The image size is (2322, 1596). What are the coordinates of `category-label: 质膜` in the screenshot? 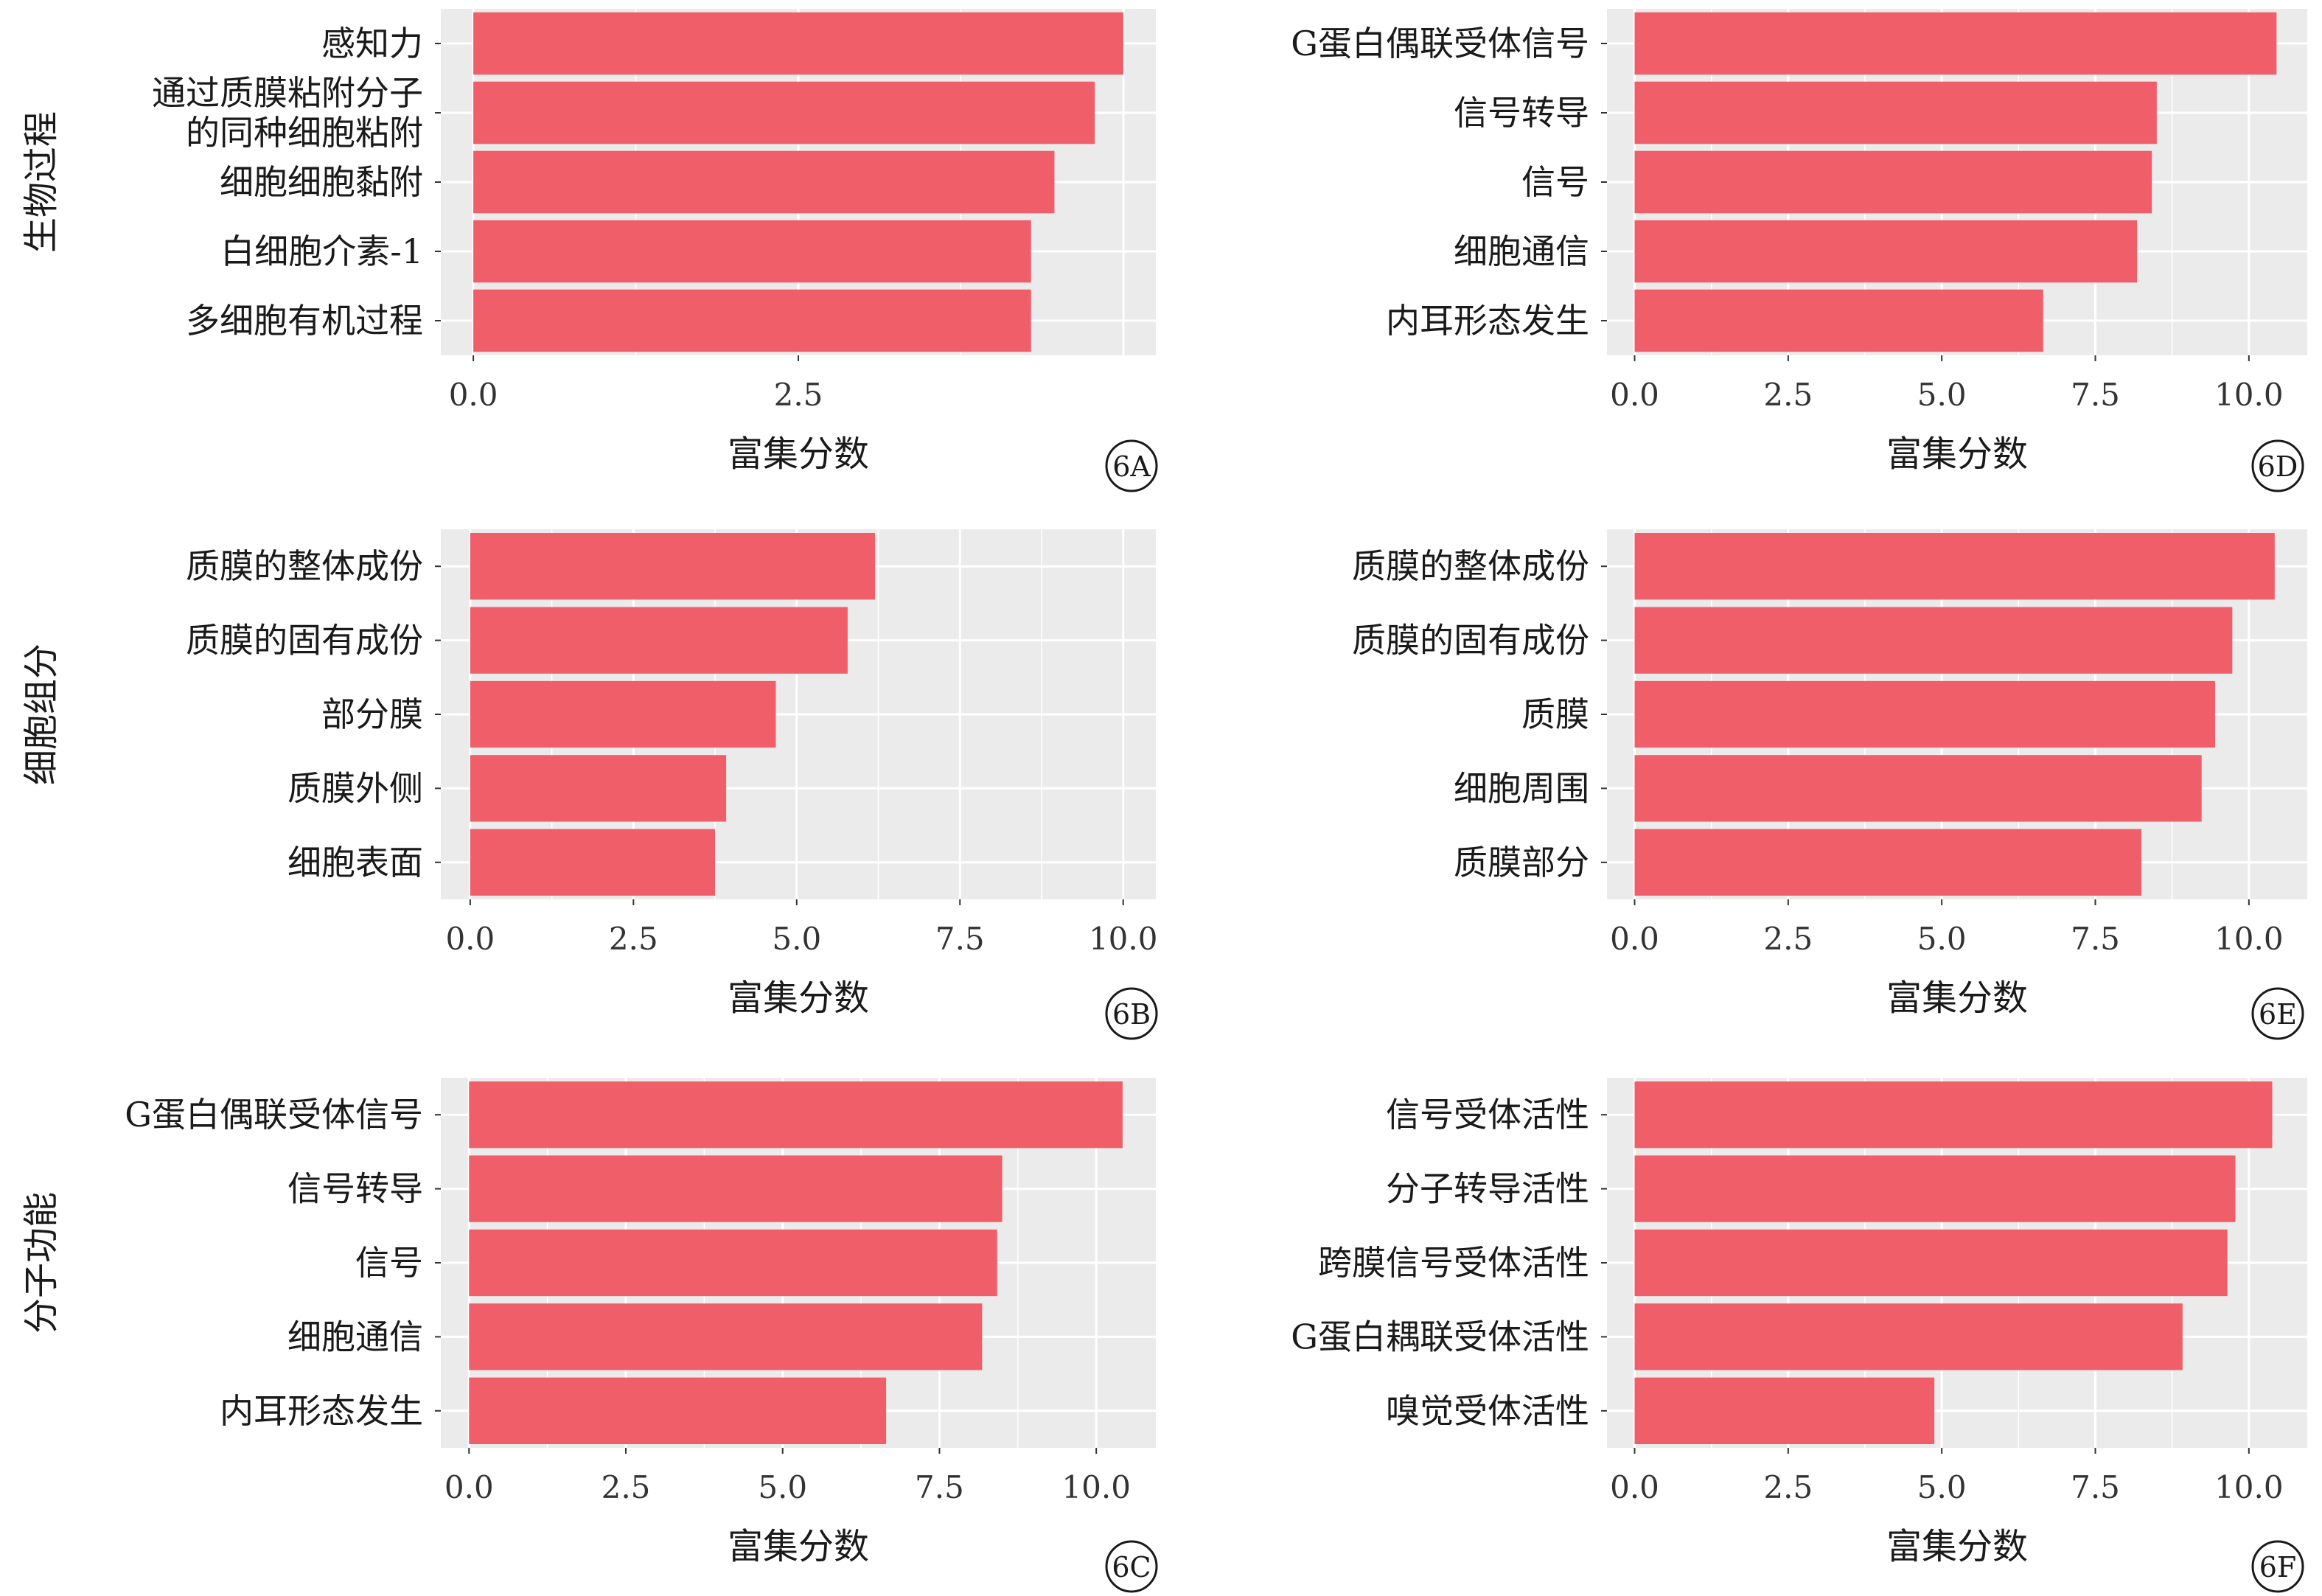 It's located at (1555, 714).